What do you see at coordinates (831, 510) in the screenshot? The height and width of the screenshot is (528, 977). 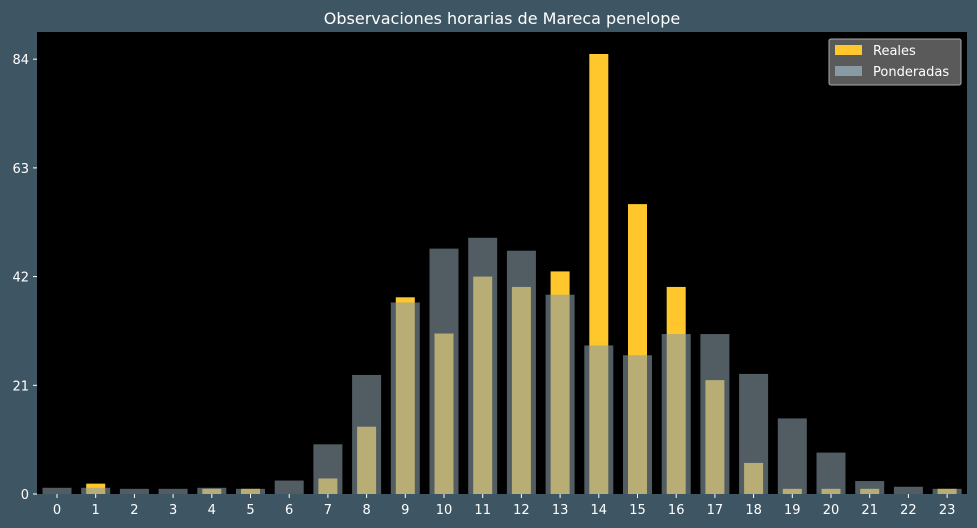 I see `x-tick-label: 20` at bounding box center [831, 510].